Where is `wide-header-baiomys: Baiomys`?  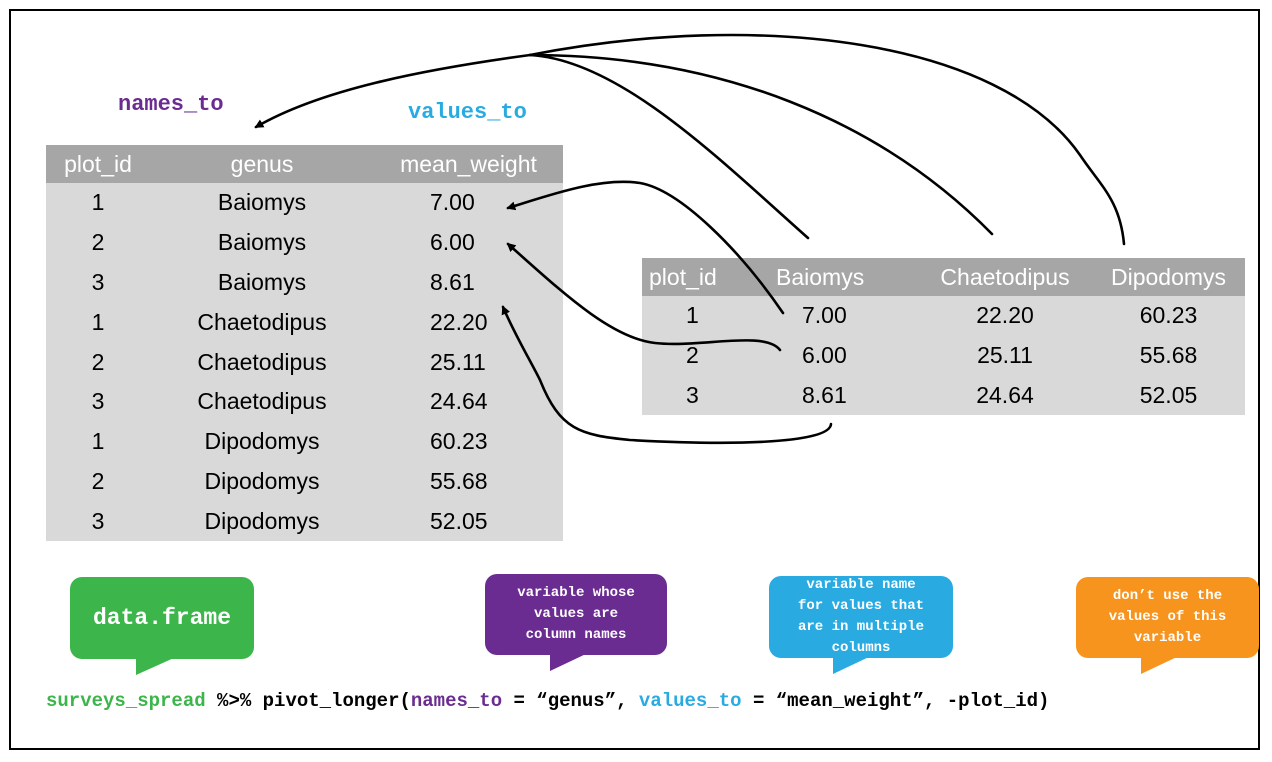
wide-header-baiomys: Baiomys is located at coordinates (845, 277).